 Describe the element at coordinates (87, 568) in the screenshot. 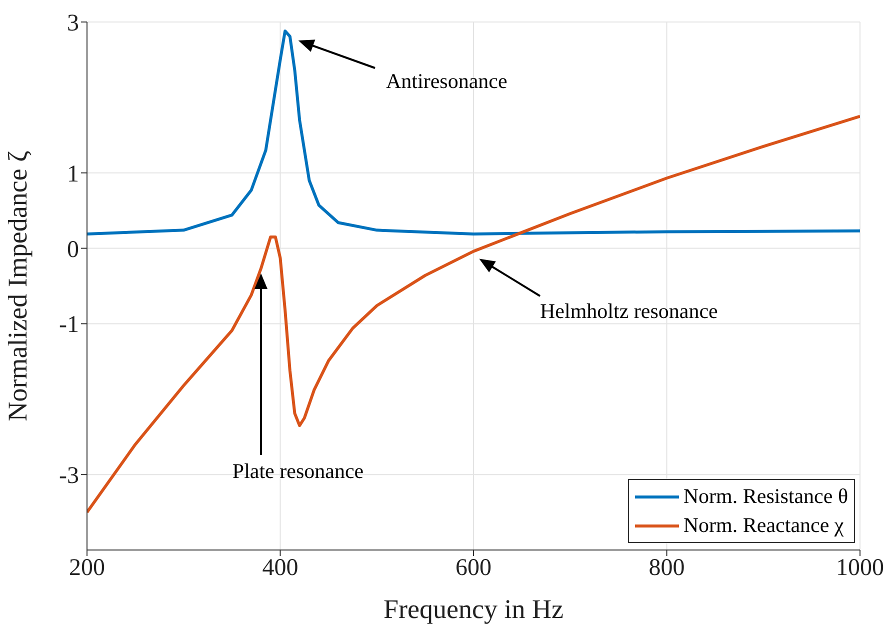

I see `x-tick-label: 200` at that location.